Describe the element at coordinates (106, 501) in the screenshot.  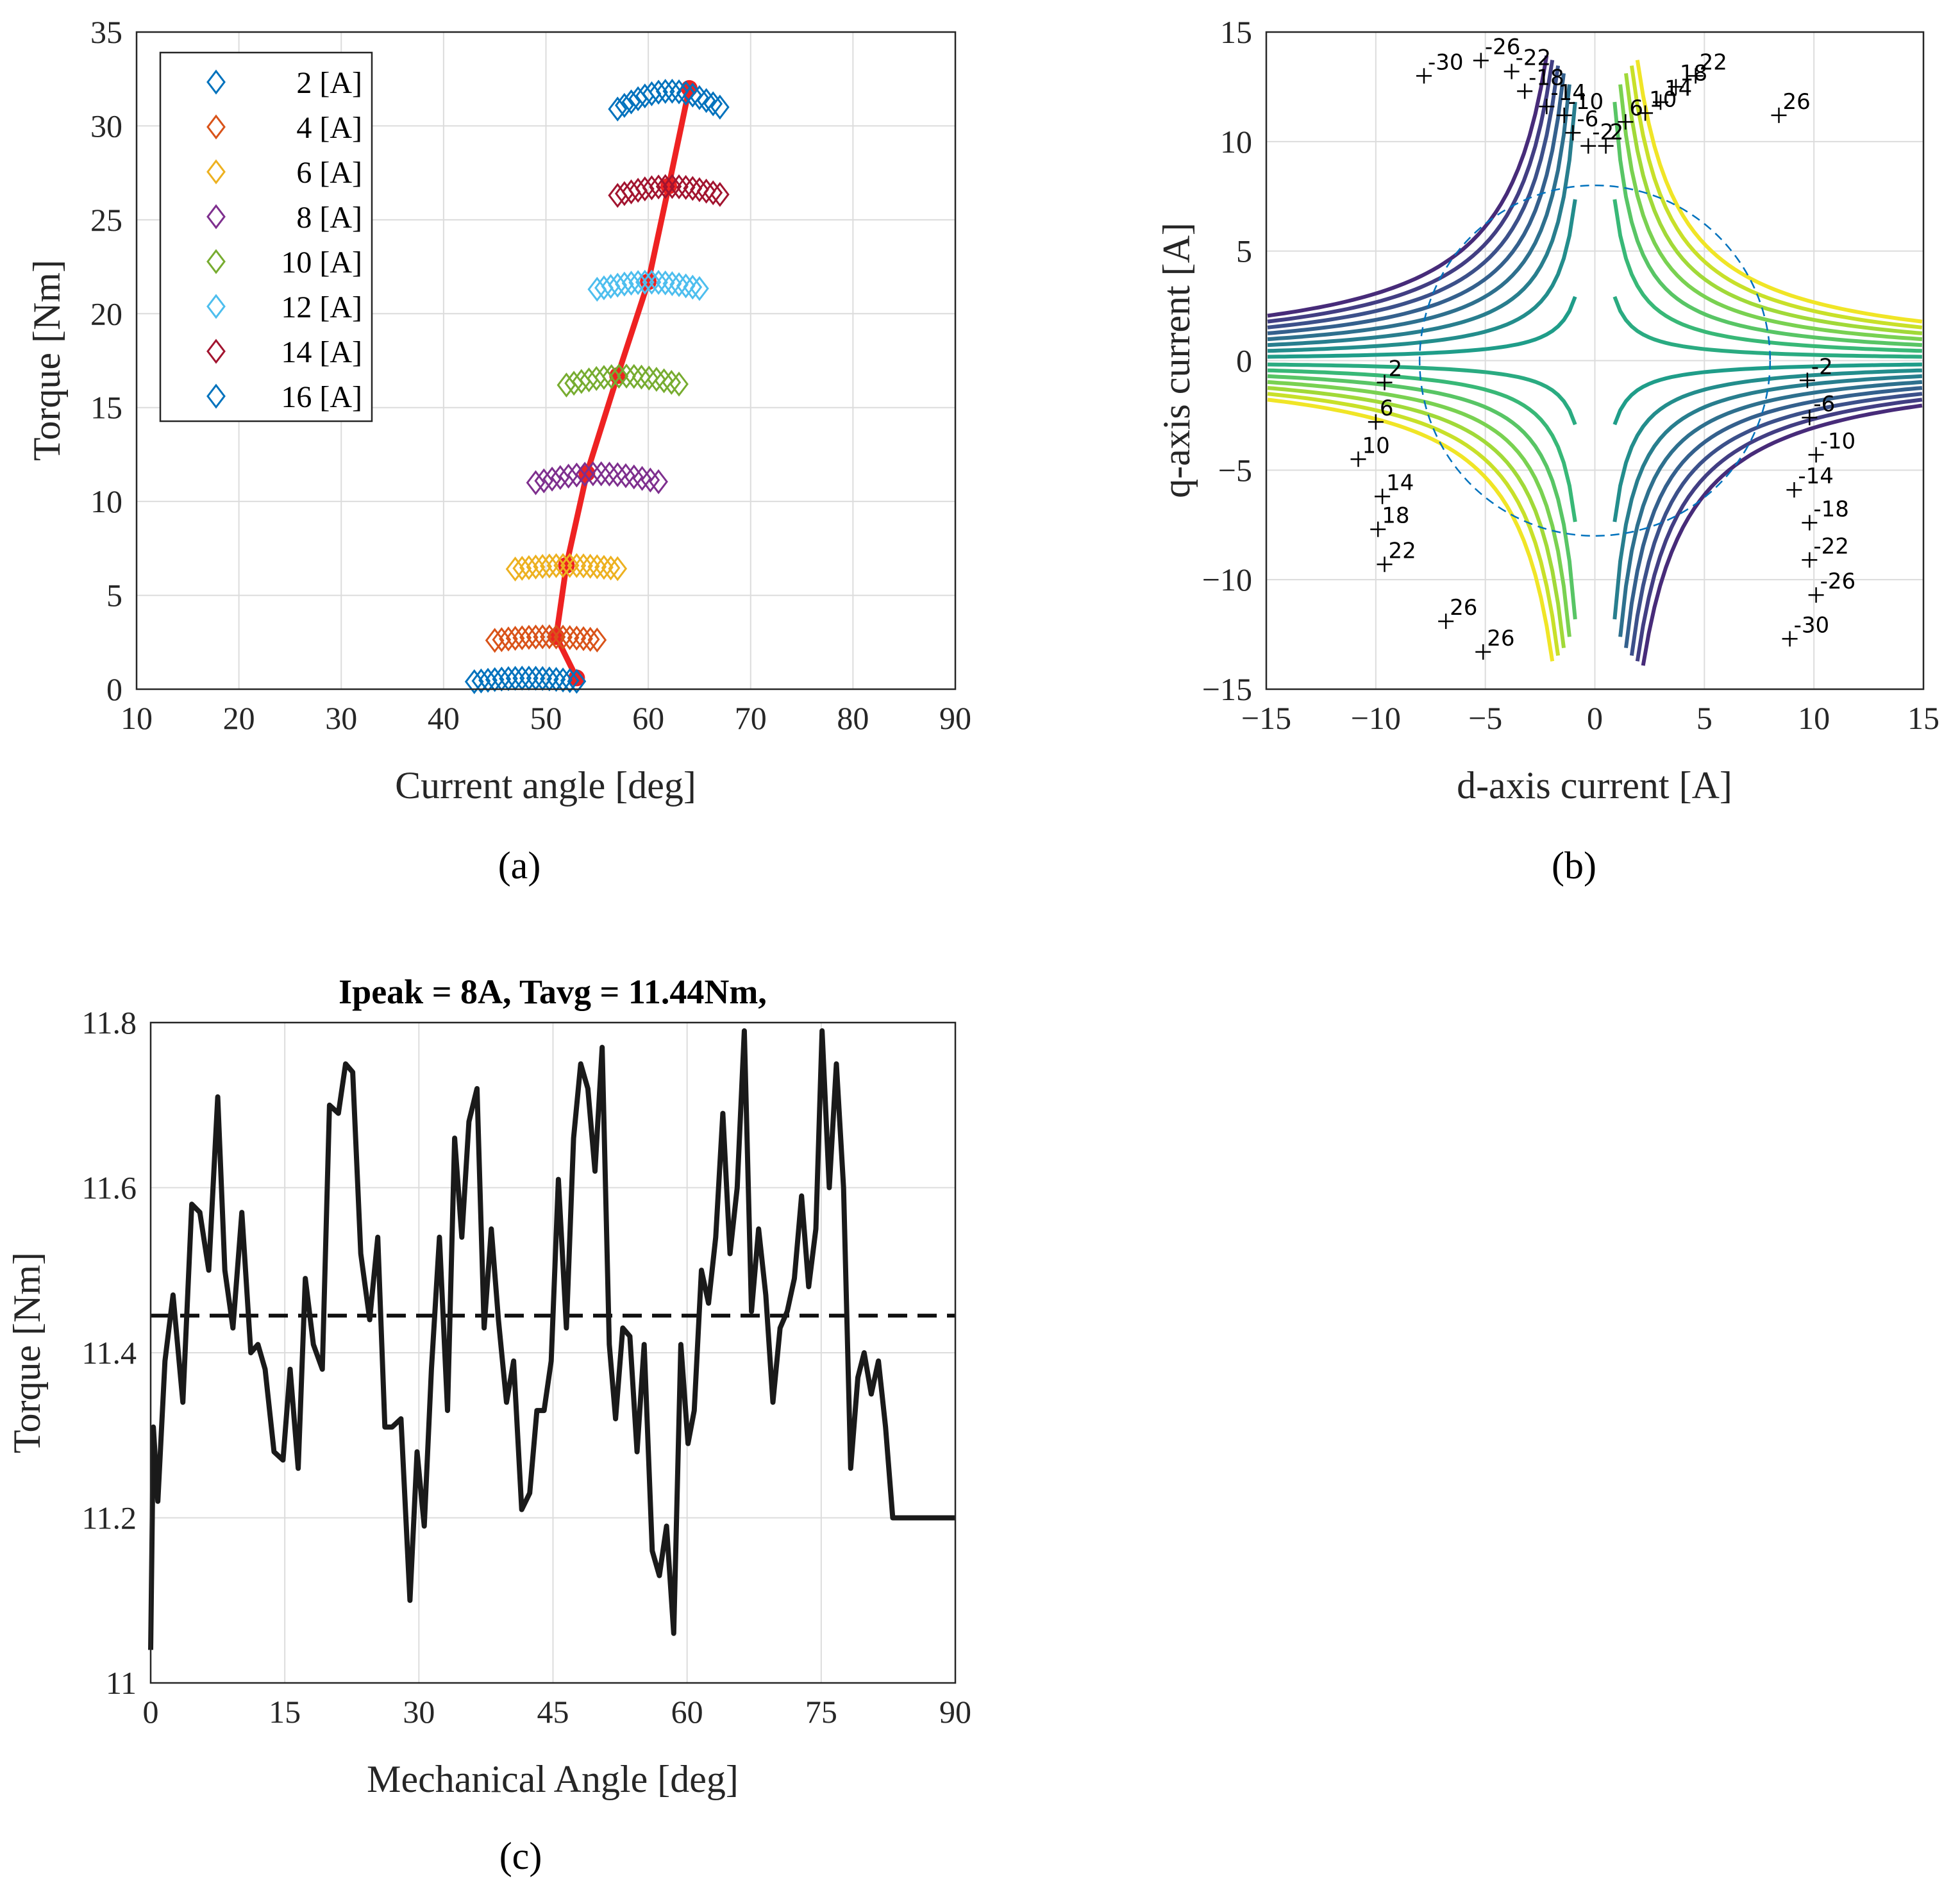
I see `a-y-tick: 10` at that location.